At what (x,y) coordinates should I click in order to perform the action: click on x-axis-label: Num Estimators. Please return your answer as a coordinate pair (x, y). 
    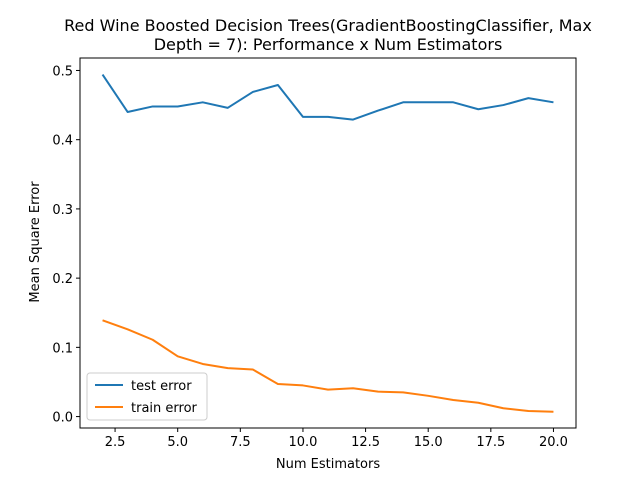
    Looking at the image, I should click on (328, 464).